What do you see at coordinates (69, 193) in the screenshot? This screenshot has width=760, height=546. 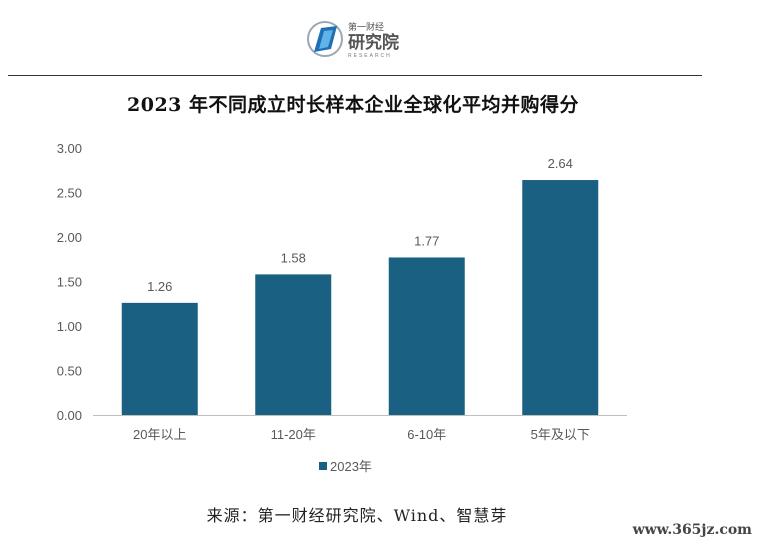 I see `y-tick-label: 2.50` at bounding box center [69, 193].